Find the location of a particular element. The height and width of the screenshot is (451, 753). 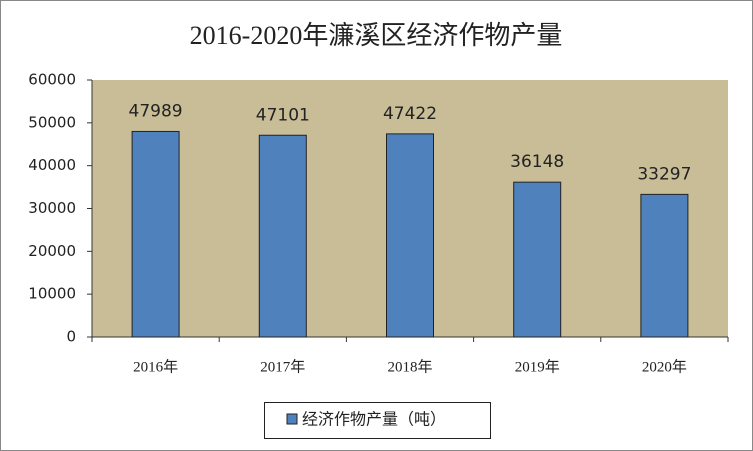

y-tick-label: 50000 is located at coordinates (52, 122).